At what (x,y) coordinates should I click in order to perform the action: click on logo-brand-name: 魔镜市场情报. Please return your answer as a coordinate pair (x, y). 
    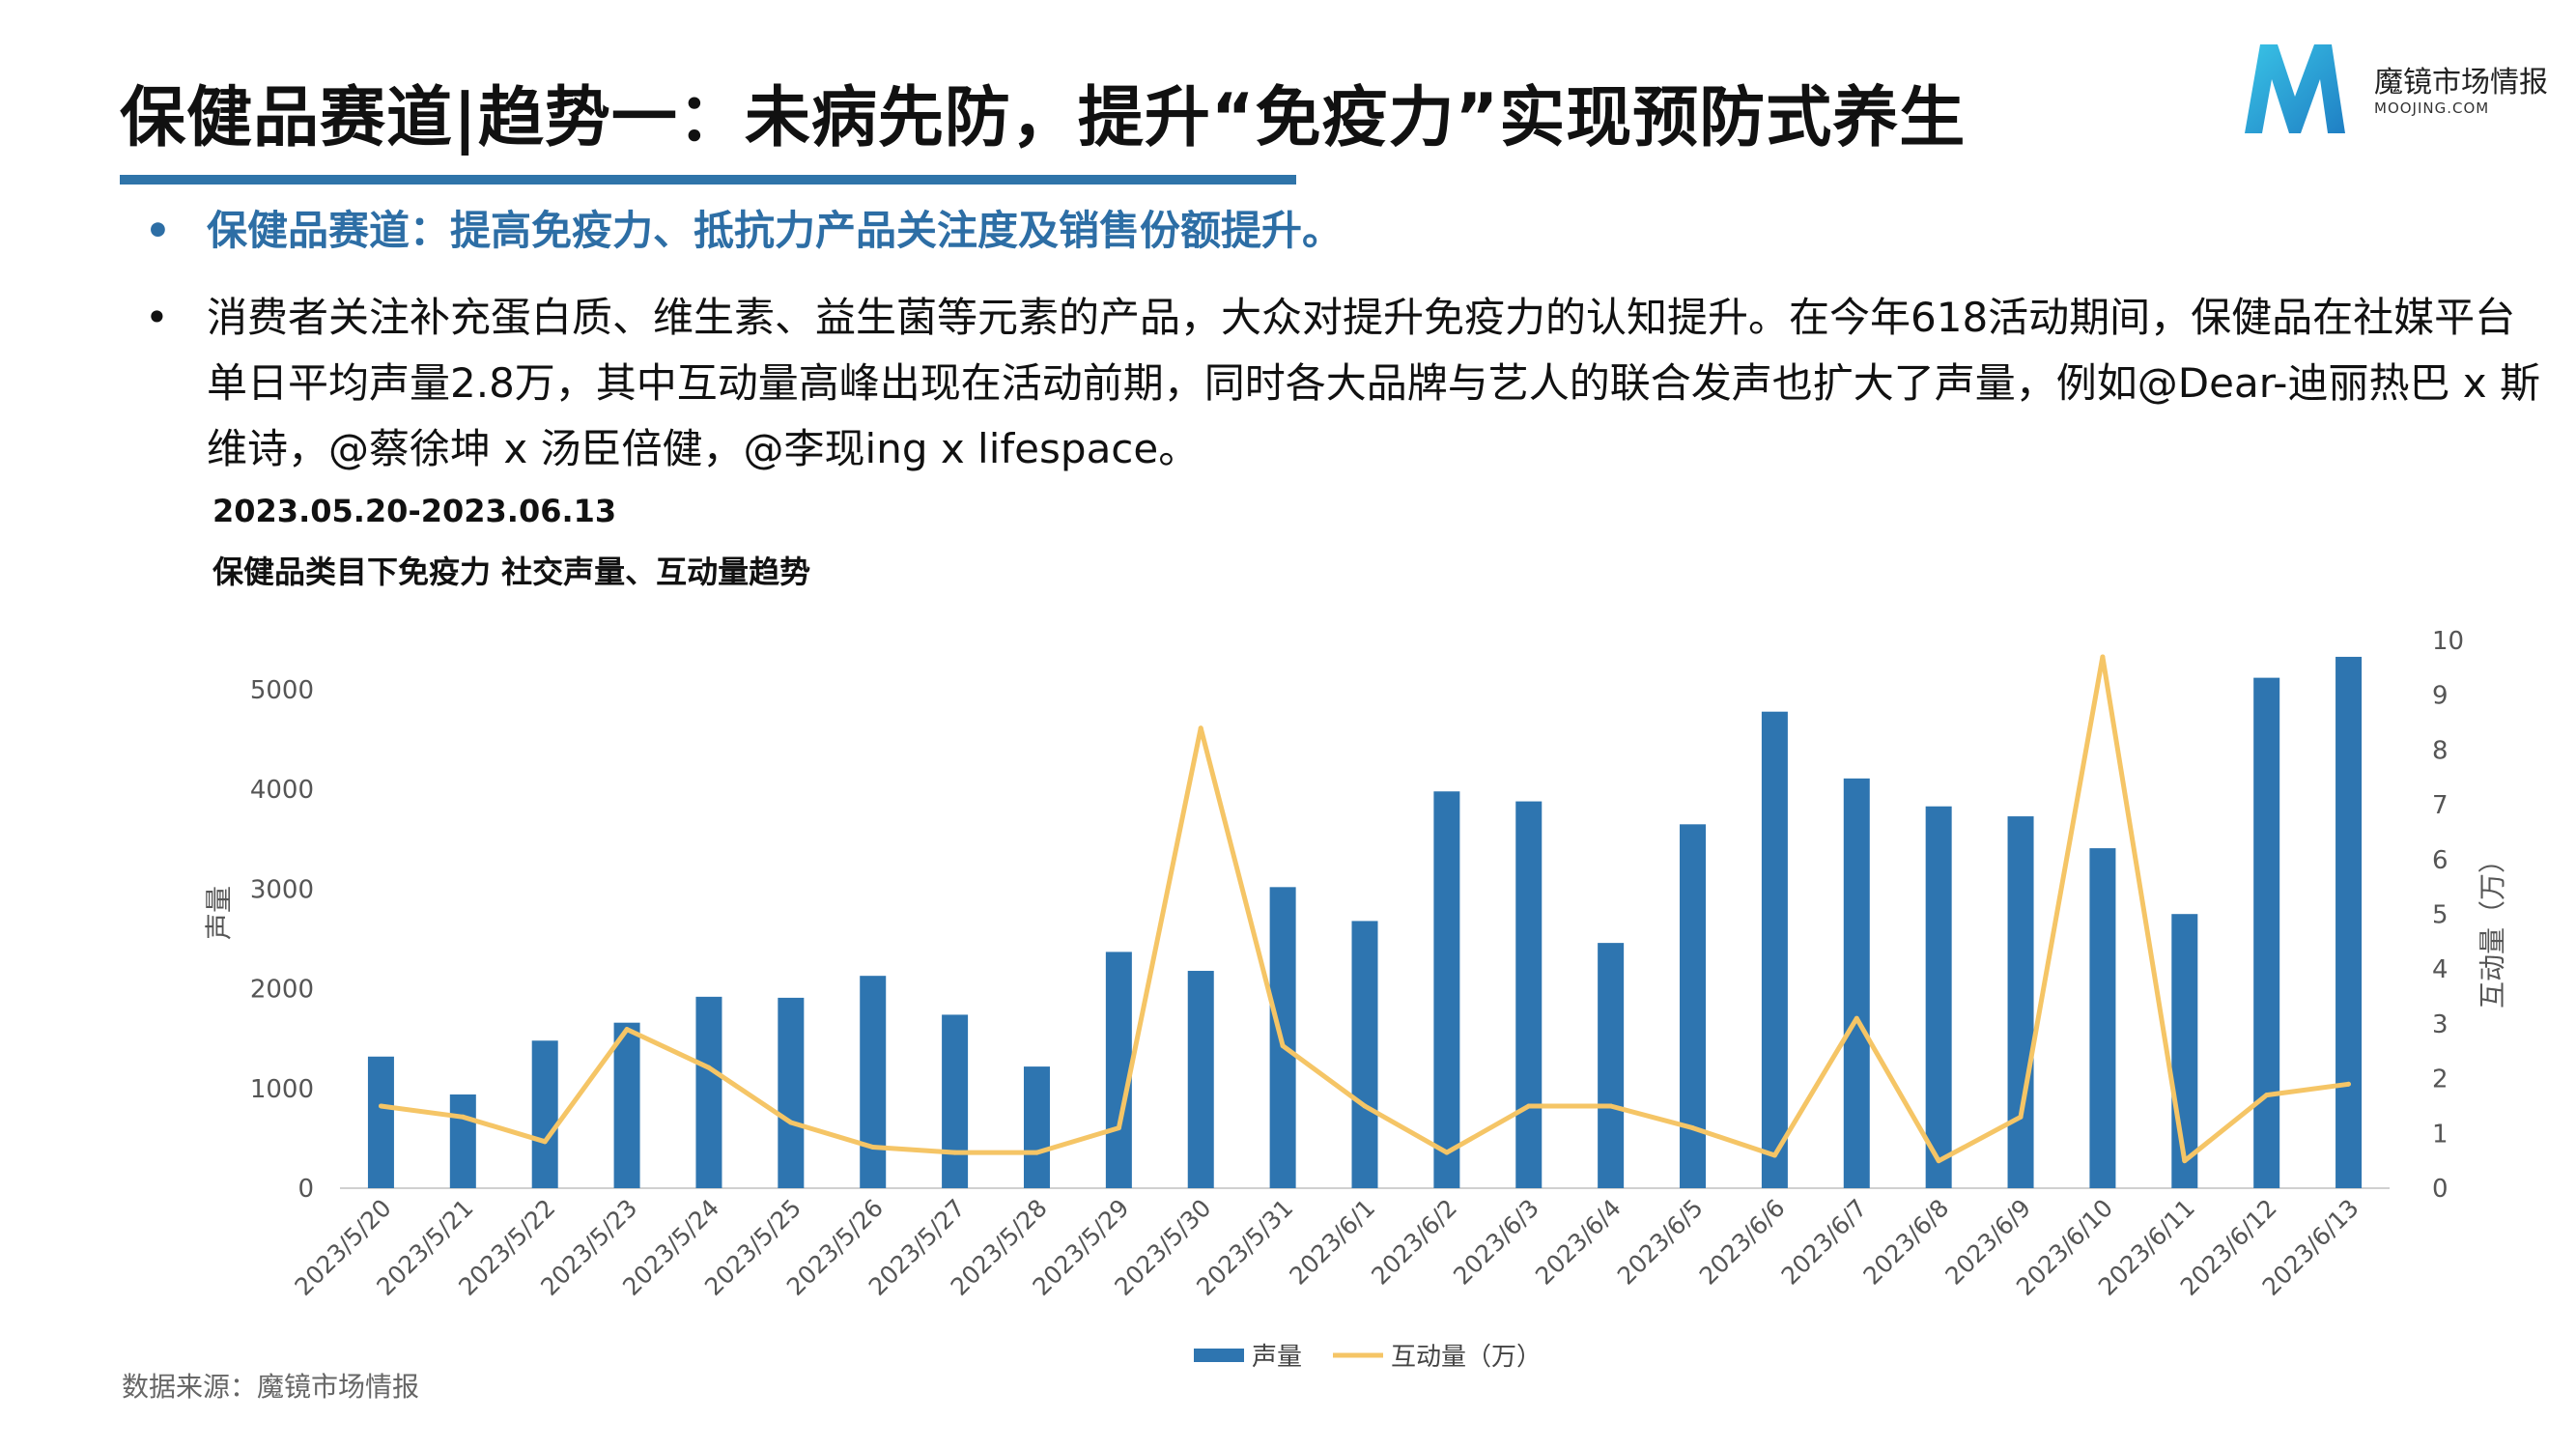
    Looking at the image, I should click on (2461, 82).